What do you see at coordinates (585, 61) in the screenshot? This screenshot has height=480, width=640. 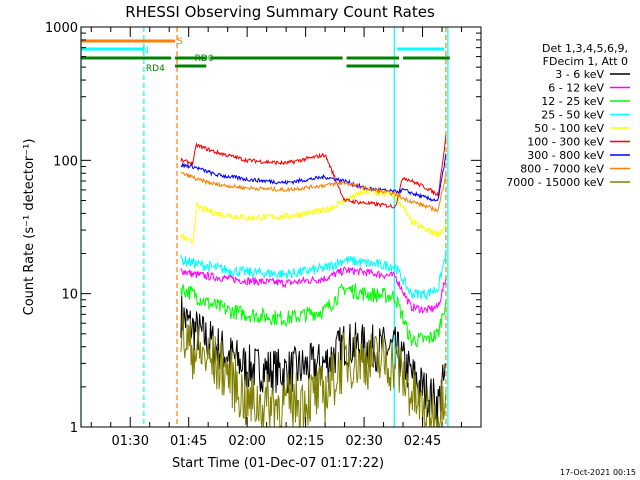 I see `legend-header: FDecim 1, Att 0` at bounding box center [585, 61].